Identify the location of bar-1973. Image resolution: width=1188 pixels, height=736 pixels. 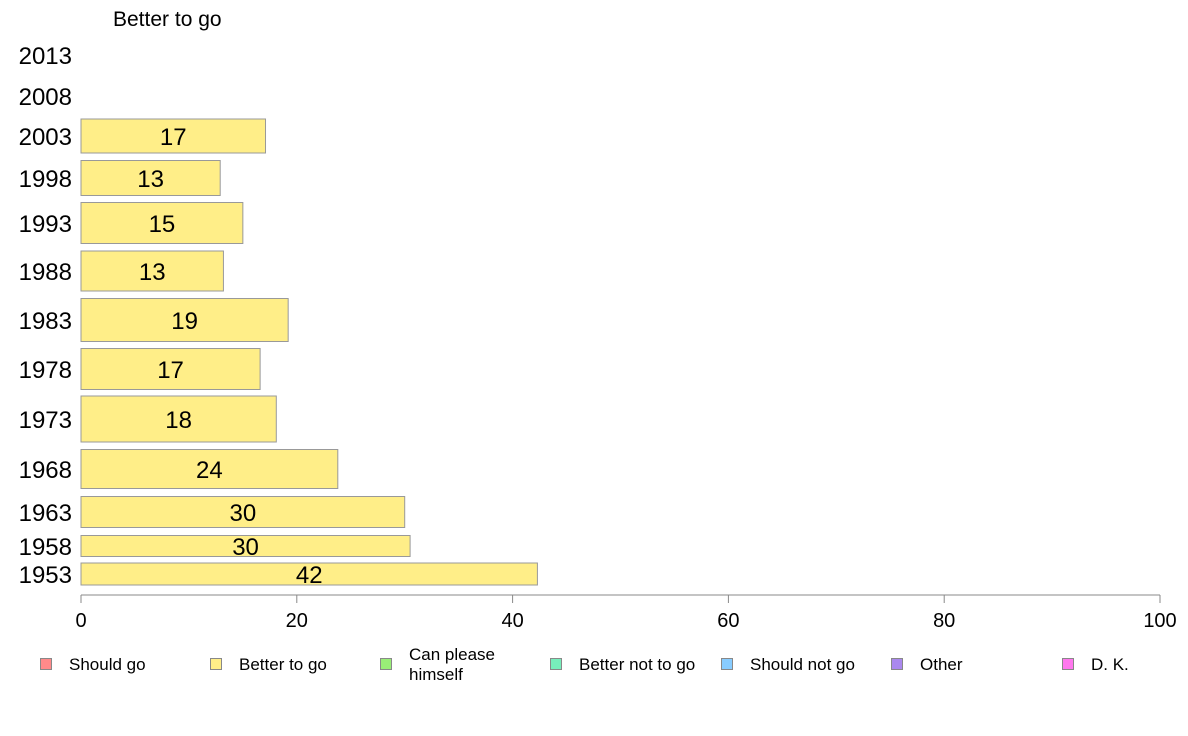
(178, 419).